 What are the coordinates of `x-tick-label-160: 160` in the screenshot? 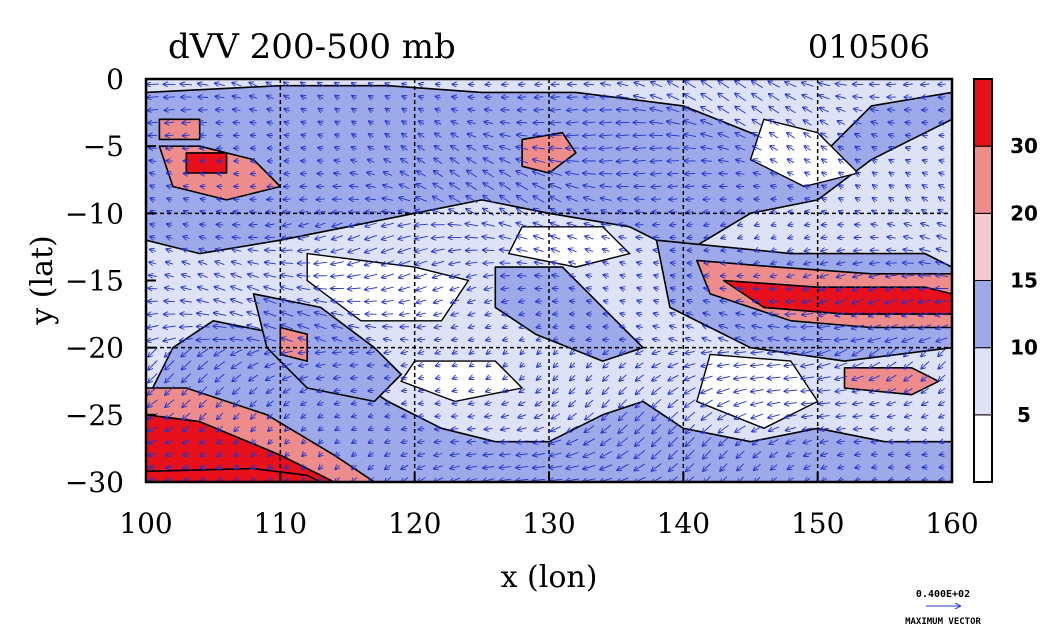 It's located at (951, 523).